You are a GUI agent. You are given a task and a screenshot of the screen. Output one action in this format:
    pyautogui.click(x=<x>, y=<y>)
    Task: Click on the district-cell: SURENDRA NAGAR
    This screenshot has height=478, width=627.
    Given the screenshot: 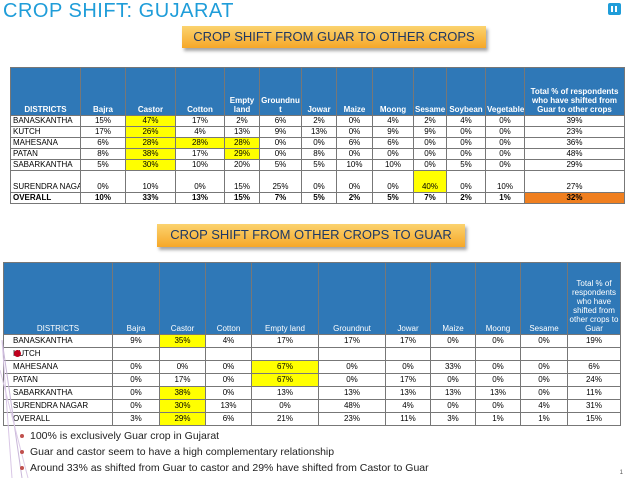 What is the action you would take?
    pyautogui.click(x=45, y=181)
    